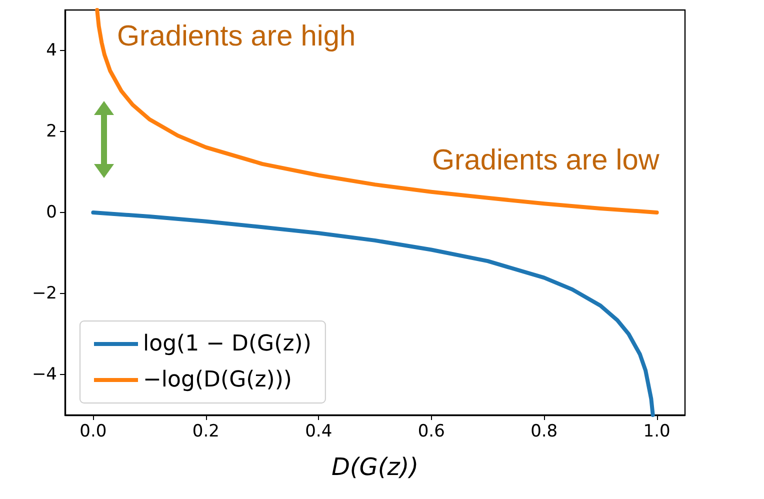 The image size is (764, 499). What do you see at coordinates (51, 132) in the screenshot?
I see `y-tick-label: 2` at bounding box center [51, 132].